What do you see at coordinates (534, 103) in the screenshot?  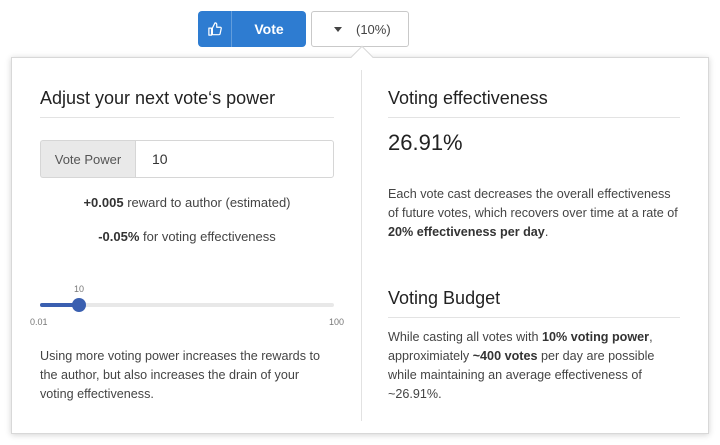 I see `voting-effectiveness-heading: Voting effectiveness` at bounding box center [534, 103].